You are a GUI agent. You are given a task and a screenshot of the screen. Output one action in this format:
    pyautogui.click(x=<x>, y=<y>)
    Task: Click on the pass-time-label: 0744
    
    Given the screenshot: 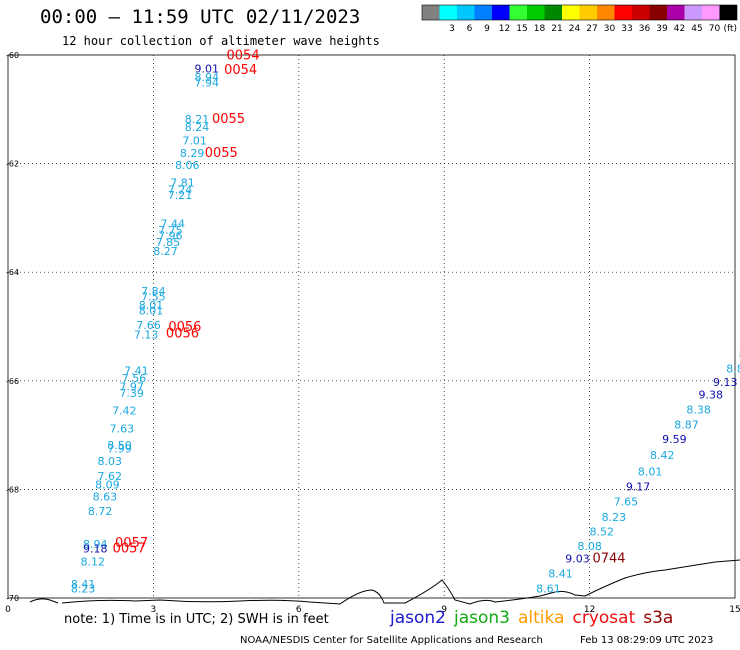 What is the action you would take?
    pyautogui.click(x=608, y=559)
    